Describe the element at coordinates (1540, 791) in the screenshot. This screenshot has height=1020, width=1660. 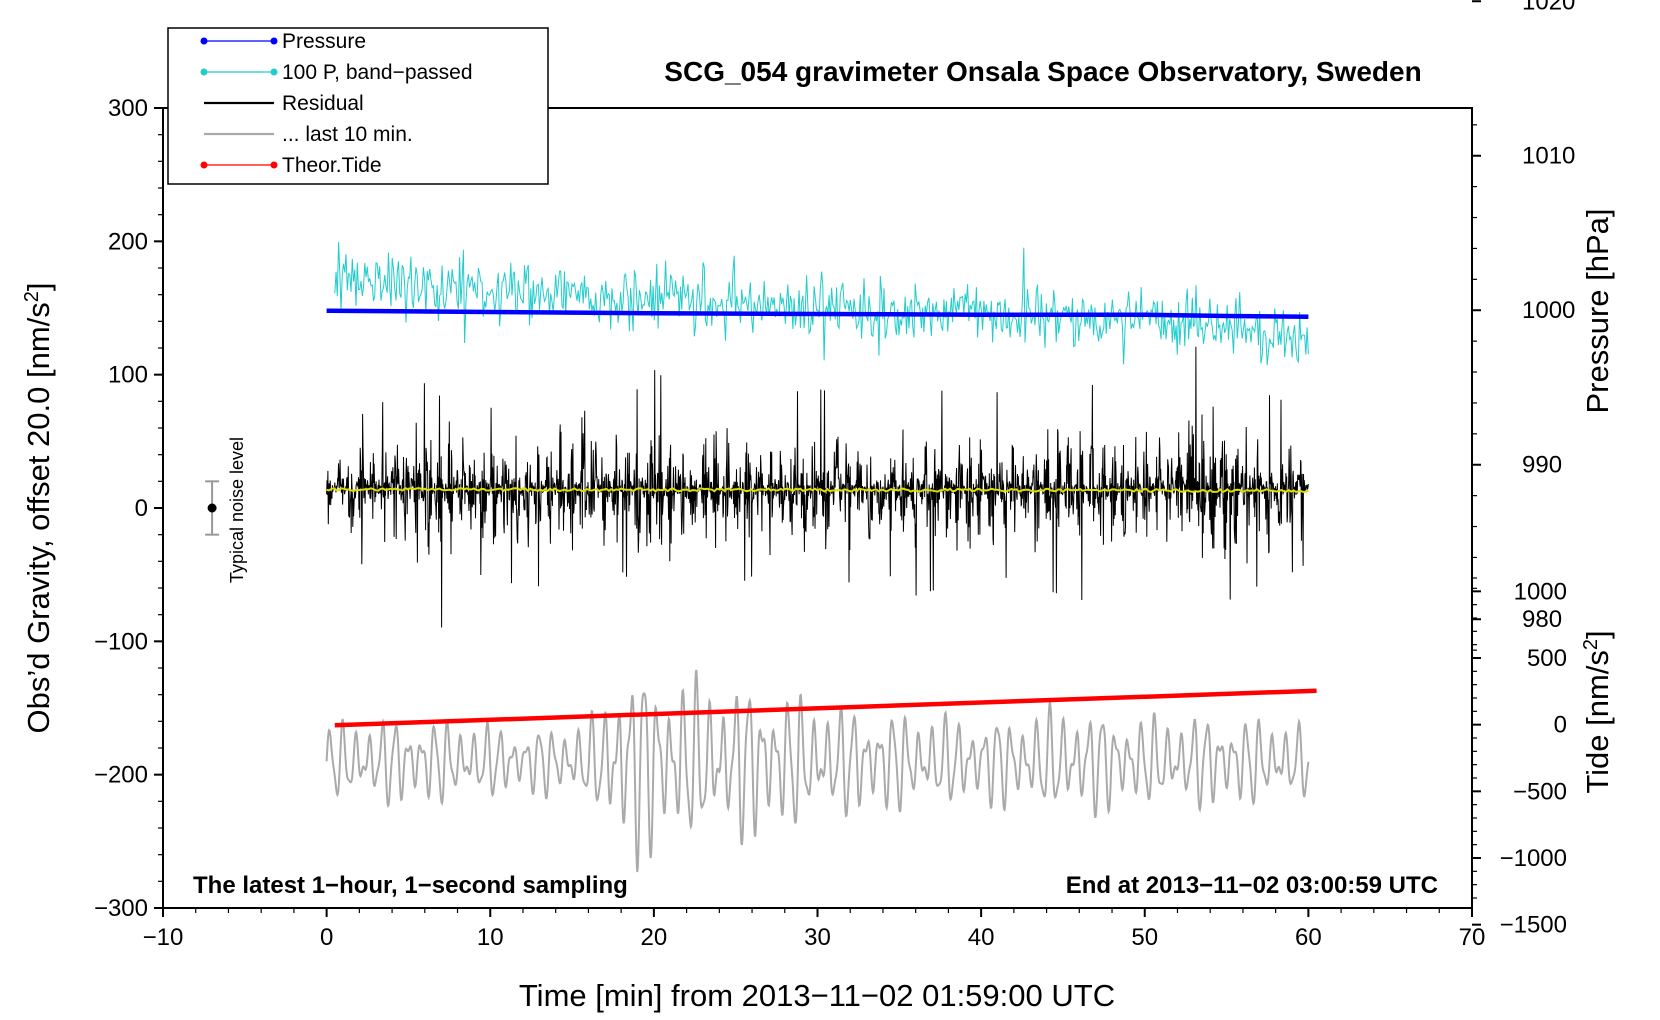
I see `tide-tick-label: −500` at that location.